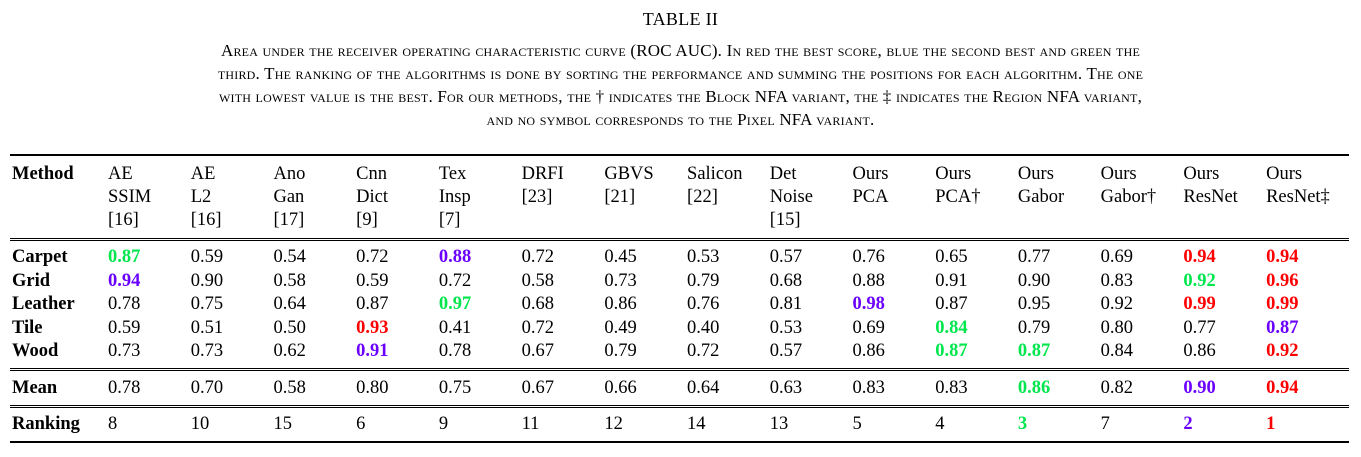  I want to click on column-header-line: DRFI, so click(542, 174).